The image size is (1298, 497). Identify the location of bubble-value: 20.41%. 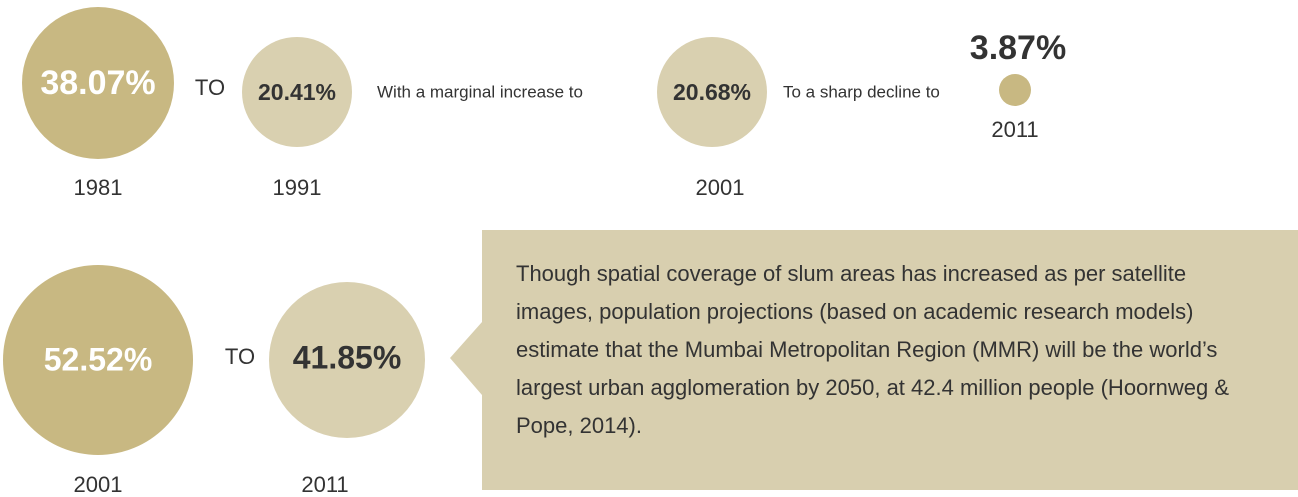
(297, 92).